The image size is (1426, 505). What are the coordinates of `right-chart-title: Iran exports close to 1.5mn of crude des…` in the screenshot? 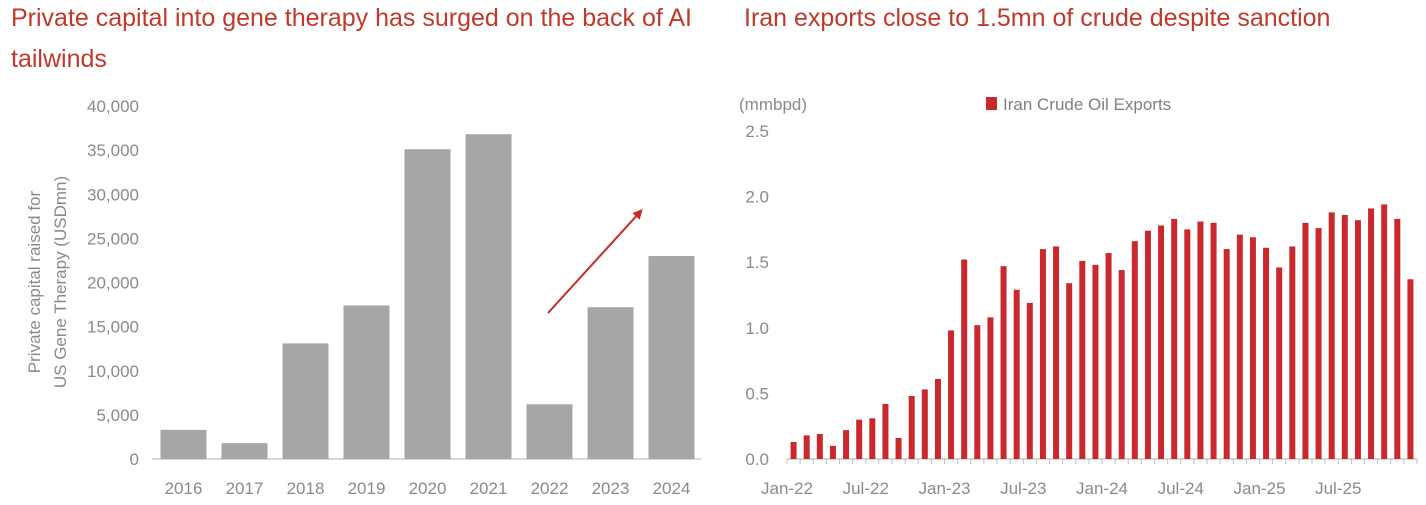 It's located at (1037, 18).